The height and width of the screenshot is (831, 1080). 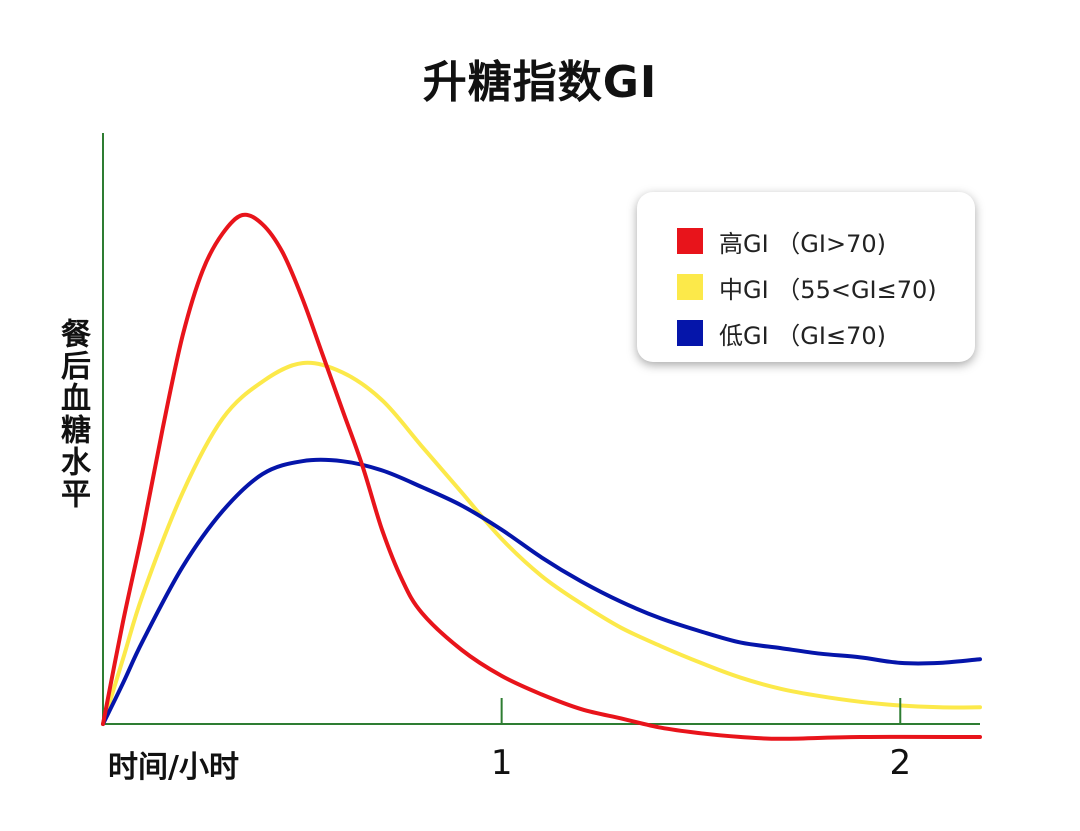 What do you see at coordinates (72, 414) in the screenshot?
I see `y-axis-label: 餐后血糖水平` at bounding box center [72, 414].